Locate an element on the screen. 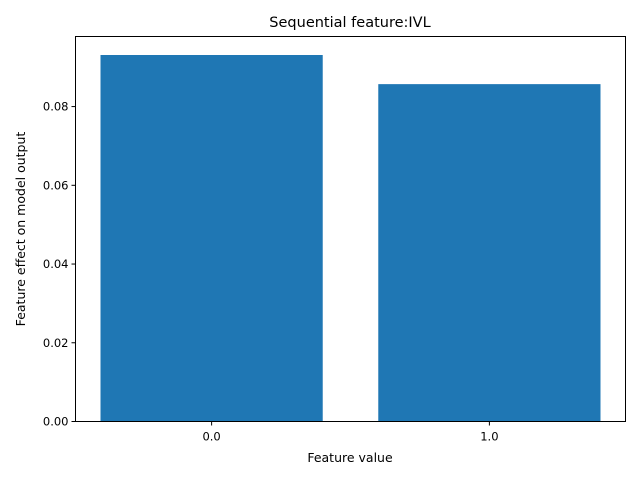 Image resolution: width=640 pixels, height=480 pixels. y-tick-label: 0.04 is located at coordinates (56, 264).